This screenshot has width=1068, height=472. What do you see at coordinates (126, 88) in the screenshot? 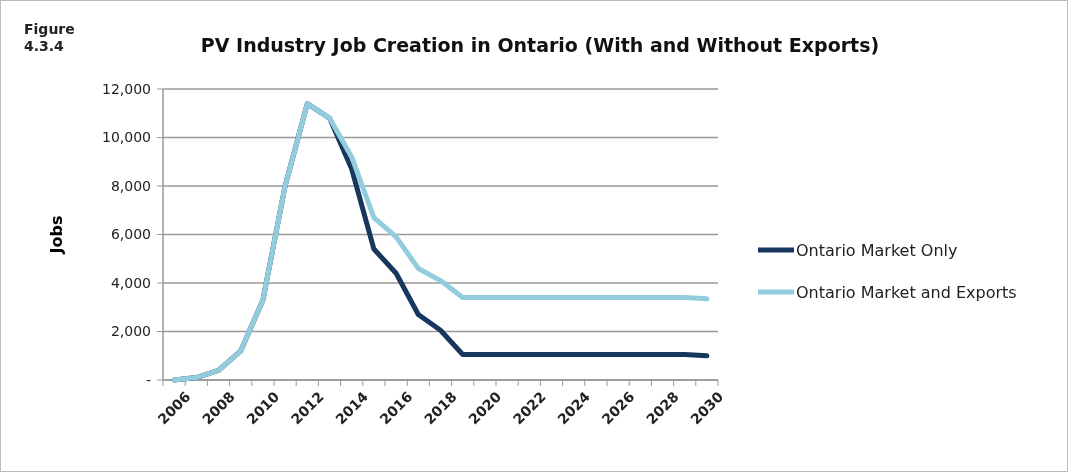
I see `y-tick-label: 12,000` at bounding box center [126, 88].